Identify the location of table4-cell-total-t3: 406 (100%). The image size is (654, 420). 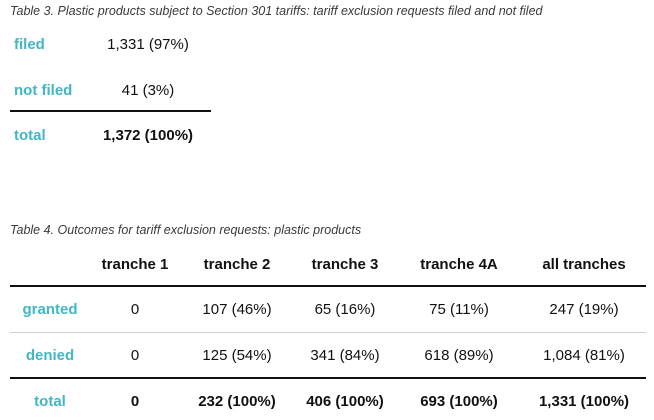
(345, 401).